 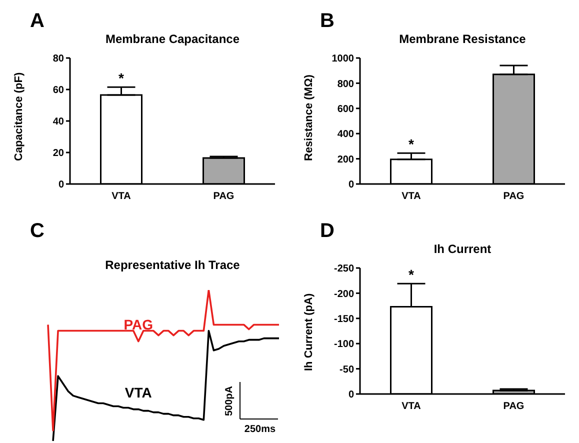 I want to click on y-tick-label: -100, so click(x=344, y=344).